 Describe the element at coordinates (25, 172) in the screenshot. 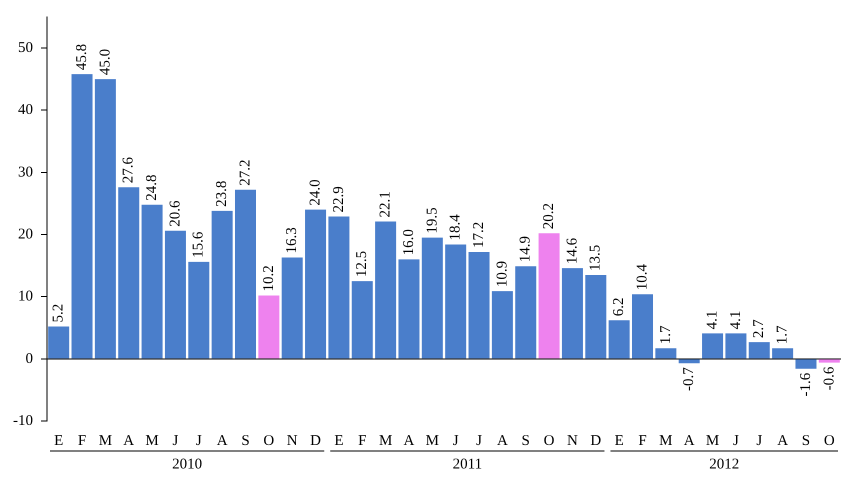

I see `y-tick-label: 30` at that location.